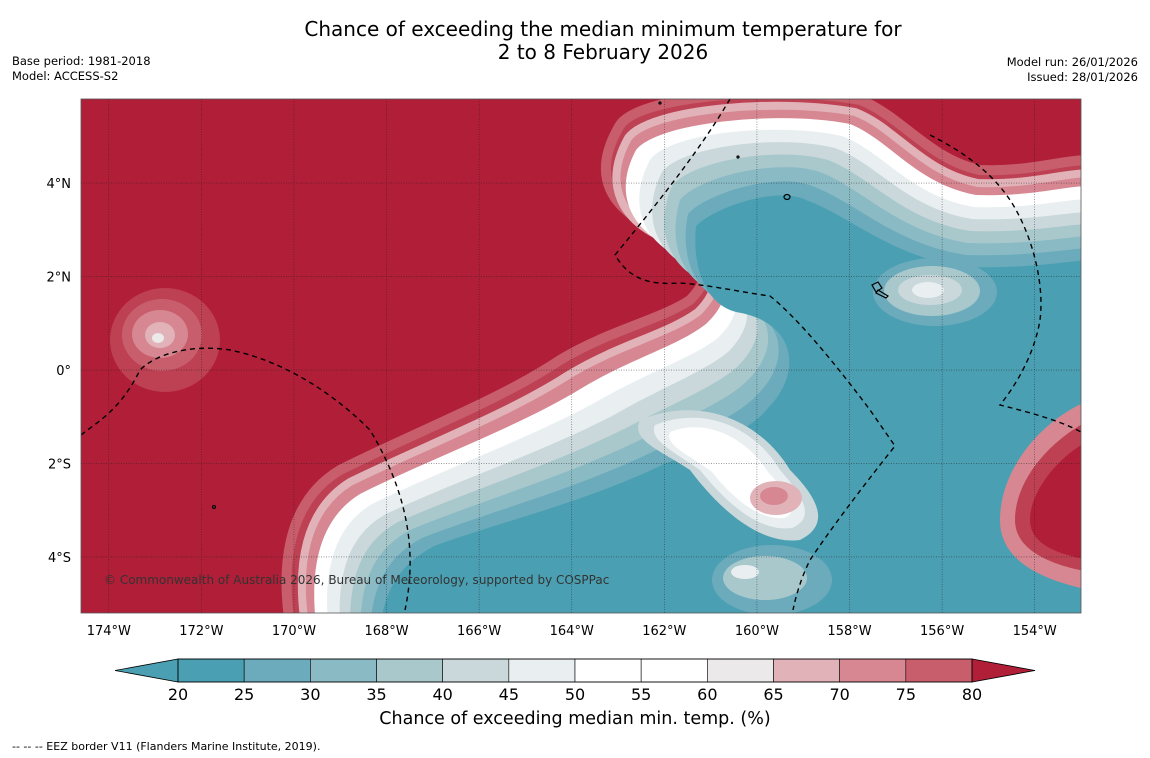  What do you see at coordinates (707, 694) in the screenshot?
I see `colorbar-tick-label: 60` at bounding box center [707, 694].